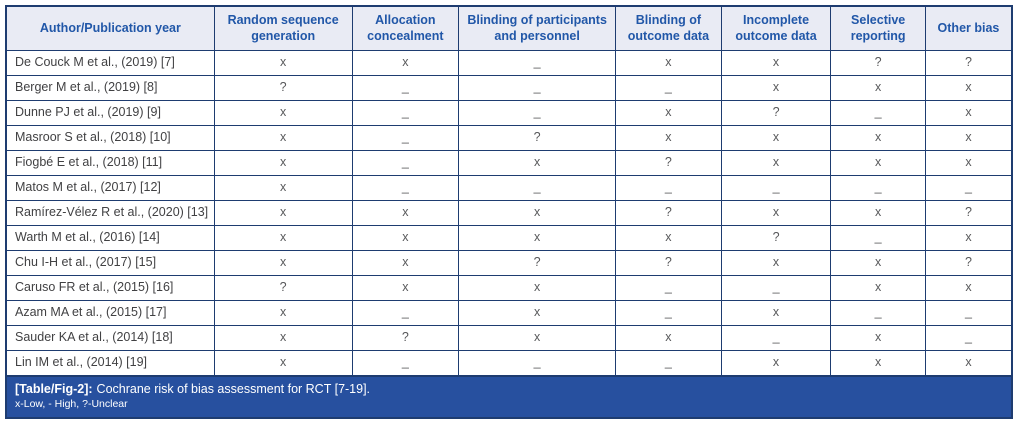 Image resolution: width=1019 pixels, height=423 pixels. Describe the element at coordinates (110, 262) in the screenshot. I see `author-cell: Chu I-H et al., (2017) [15]` at that location.